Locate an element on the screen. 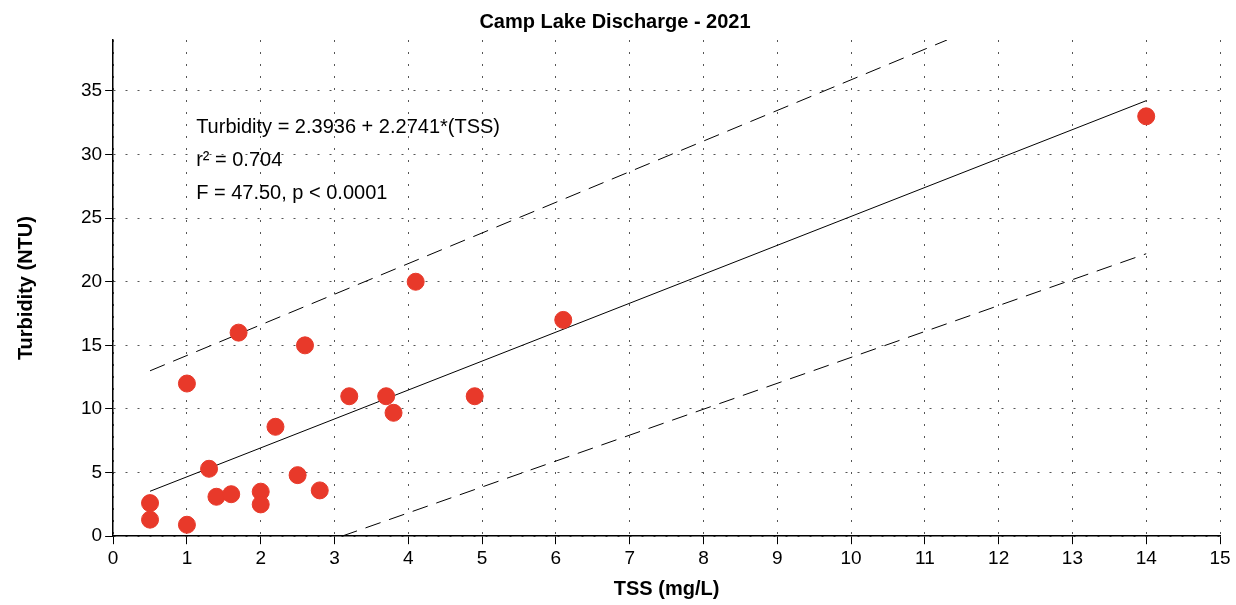 Image resolution: width=1236 pixels, height=605 pixels. y-tick-label: 0 is located at coordinates (97, 535).